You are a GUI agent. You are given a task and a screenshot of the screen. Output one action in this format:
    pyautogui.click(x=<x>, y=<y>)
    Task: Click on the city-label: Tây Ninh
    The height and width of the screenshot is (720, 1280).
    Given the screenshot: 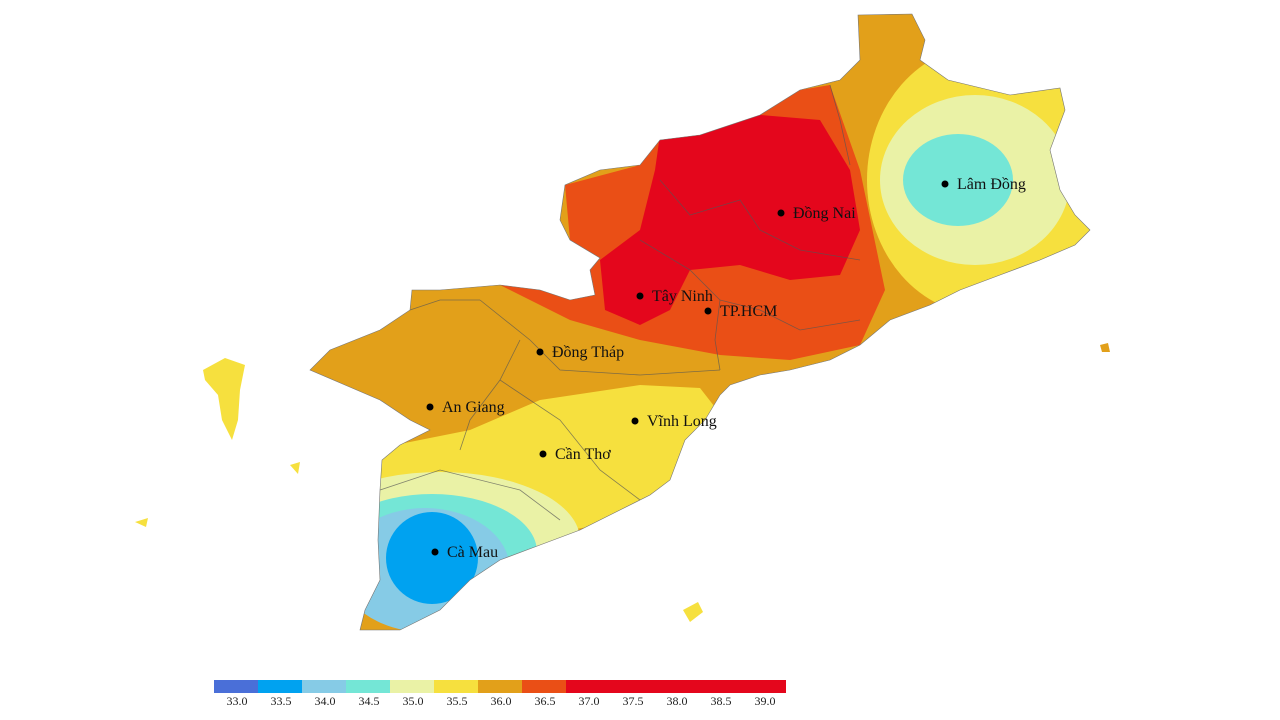 What is the action you would take?
    pyautogui.click(x=682, y=296)
    